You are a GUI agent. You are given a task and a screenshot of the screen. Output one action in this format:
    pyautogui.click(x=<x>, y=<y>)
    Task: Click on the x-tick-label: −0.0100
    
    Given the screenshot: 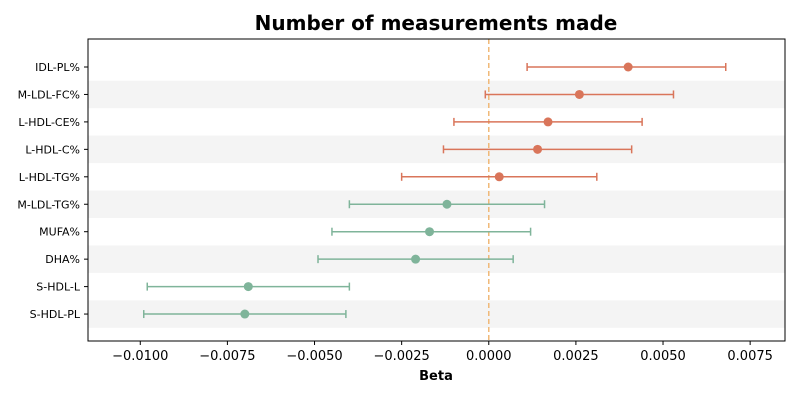 What is the action you would take?
    pyautogui.click(x=140, y=356)
    